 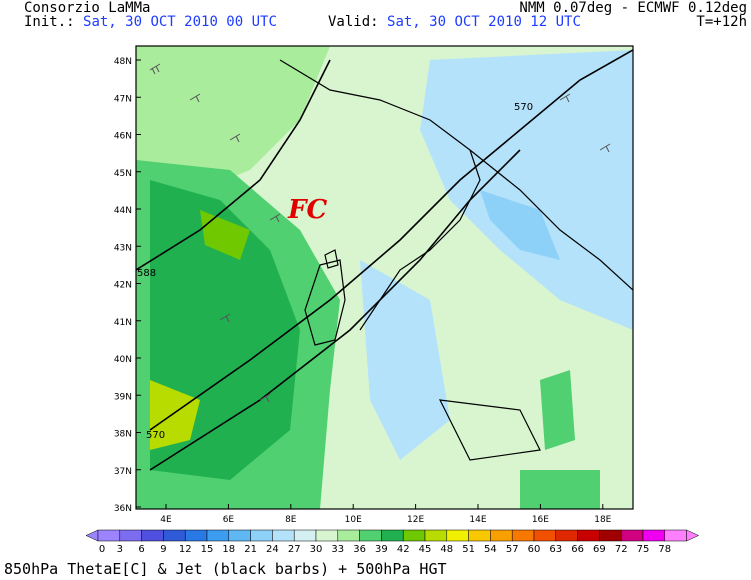 What do you see at coordinates (272, 549) in the screenshot?
I see `colorbar-label: 24` at bounding box center [272, 549].